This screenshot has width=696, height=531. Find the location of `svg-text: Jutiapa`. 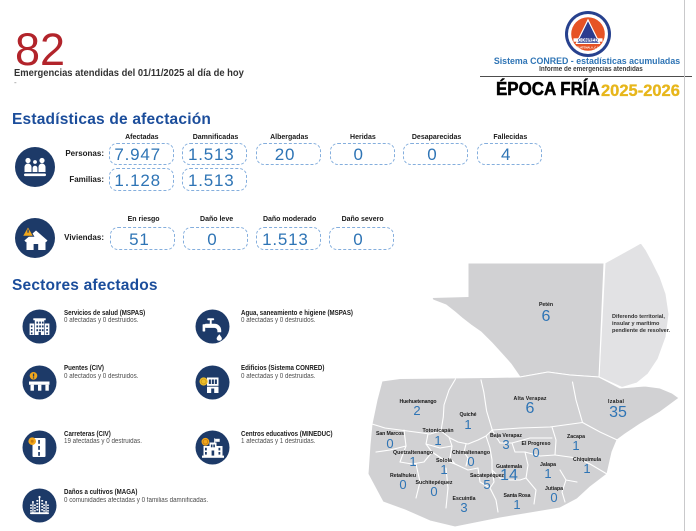

svg-text: Jutiapa is located at coordinates (554, 489).